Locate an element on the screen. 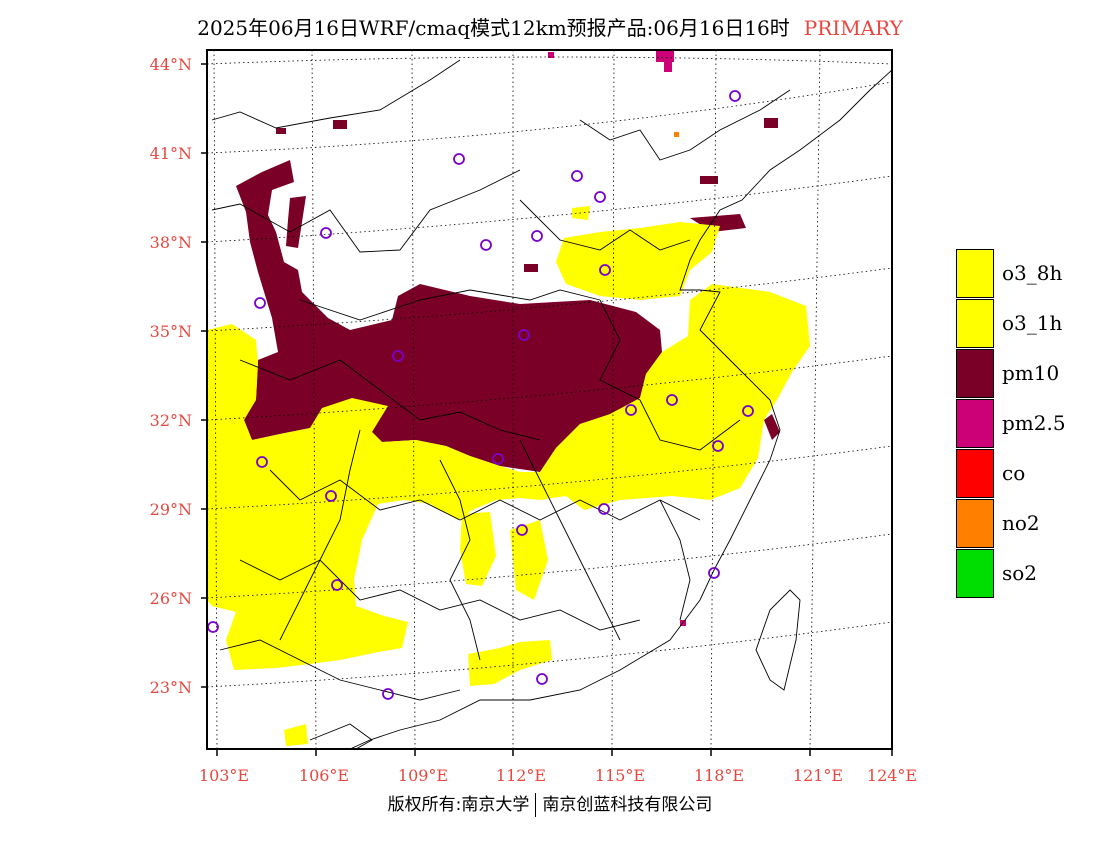 The image size is (1100, 850). o3-north-plain is located at coordinates (638, 261).